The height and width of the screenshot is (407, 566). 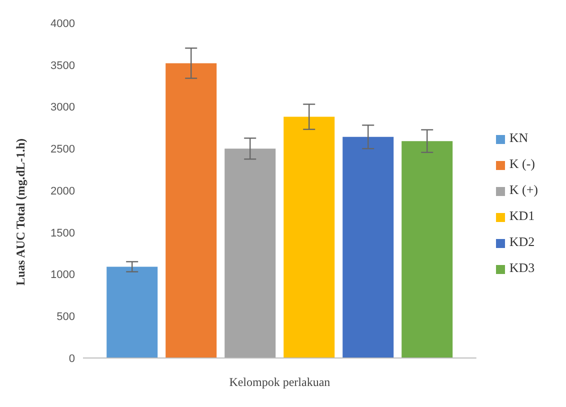 What do you see at coordinates (522, 241) in the screenshot?
I see `legend-label: KD2` at bounding box center [522, 241].